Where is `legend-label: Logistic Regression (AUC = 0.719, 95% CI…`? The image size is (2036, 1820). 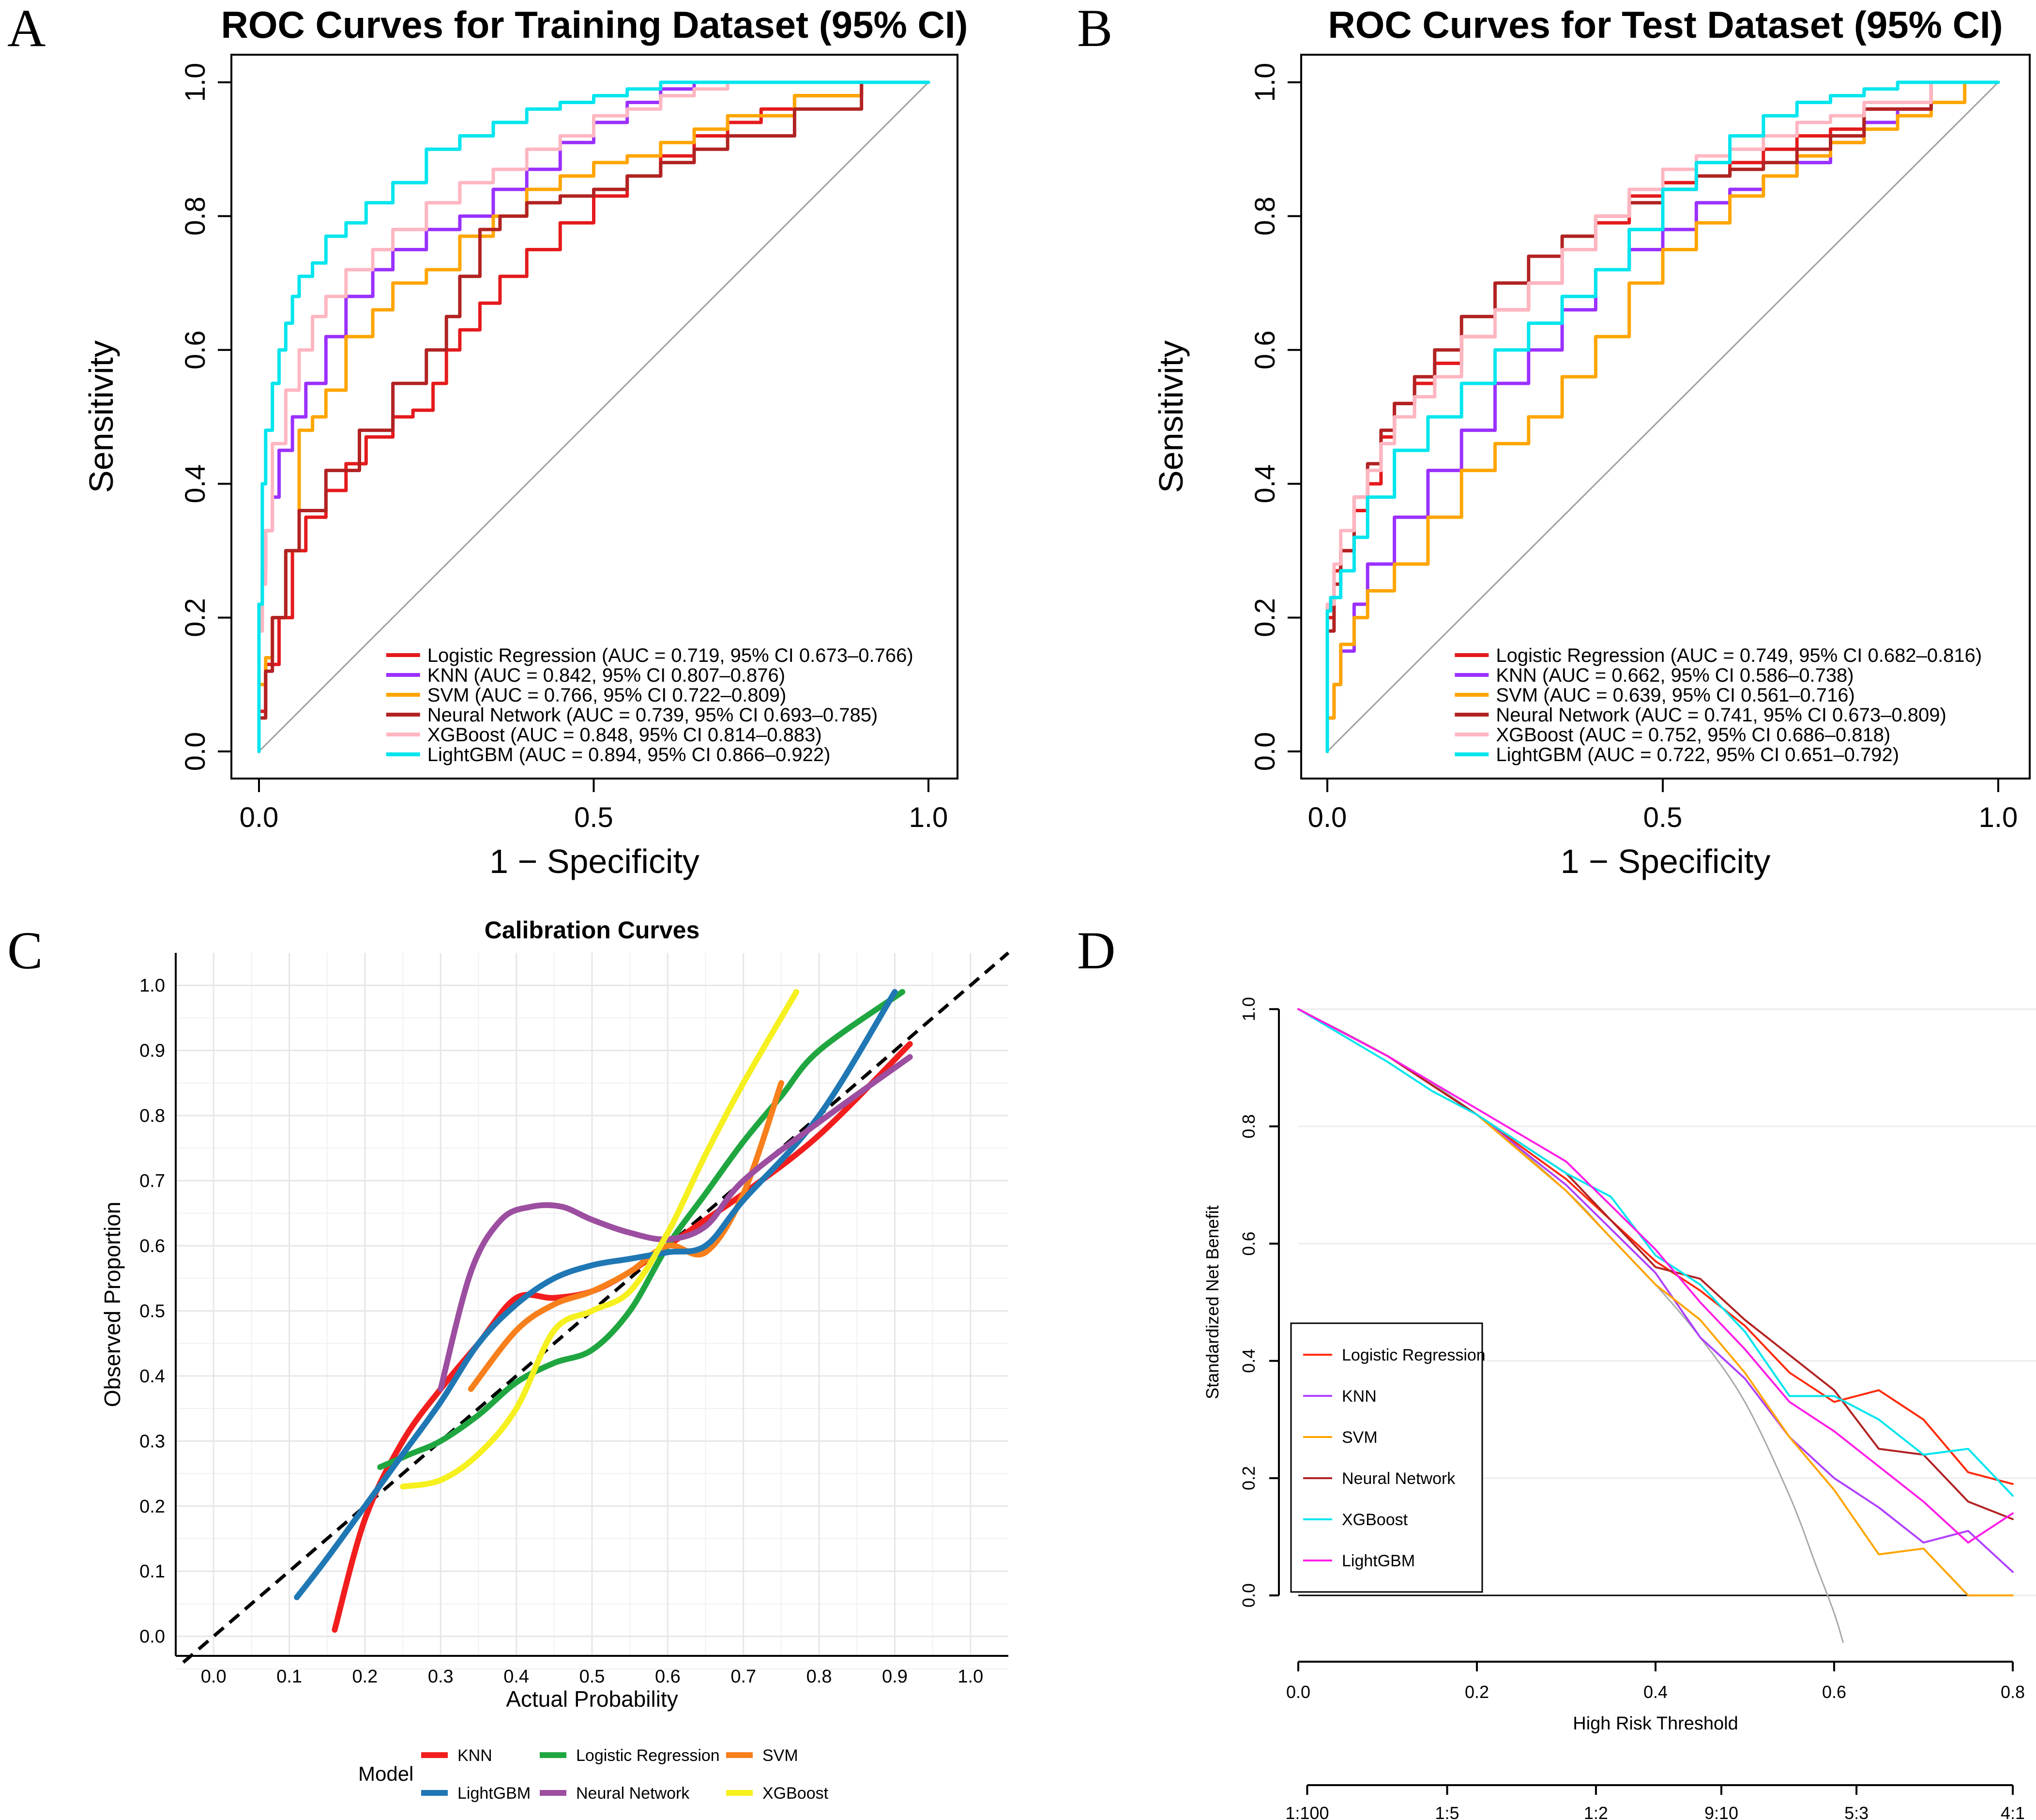
legend-label: Logistic Regression (AUC = 0.719, 95% CI… is located at coordinates (670, 656).